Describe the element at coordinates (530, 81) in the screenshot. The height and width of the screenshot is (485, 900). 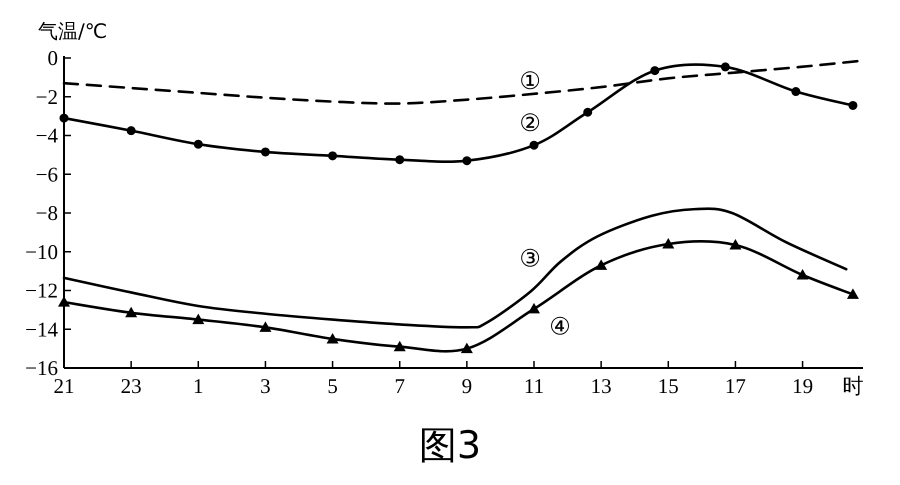
I see `series-label: ①` at that location.